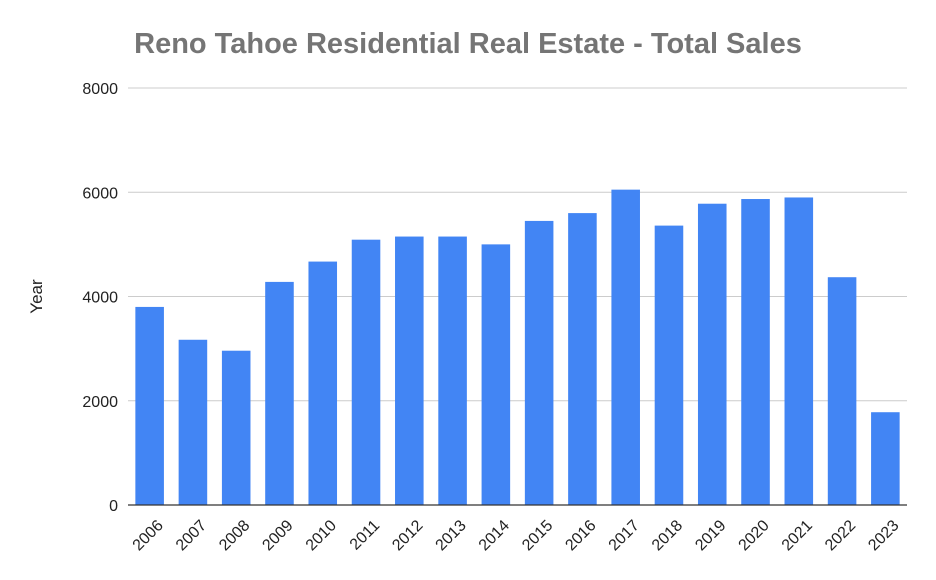 The width and height of the screenshot is (936, 580). I want to click on x-tick-label: 2018, so click(667, 535).